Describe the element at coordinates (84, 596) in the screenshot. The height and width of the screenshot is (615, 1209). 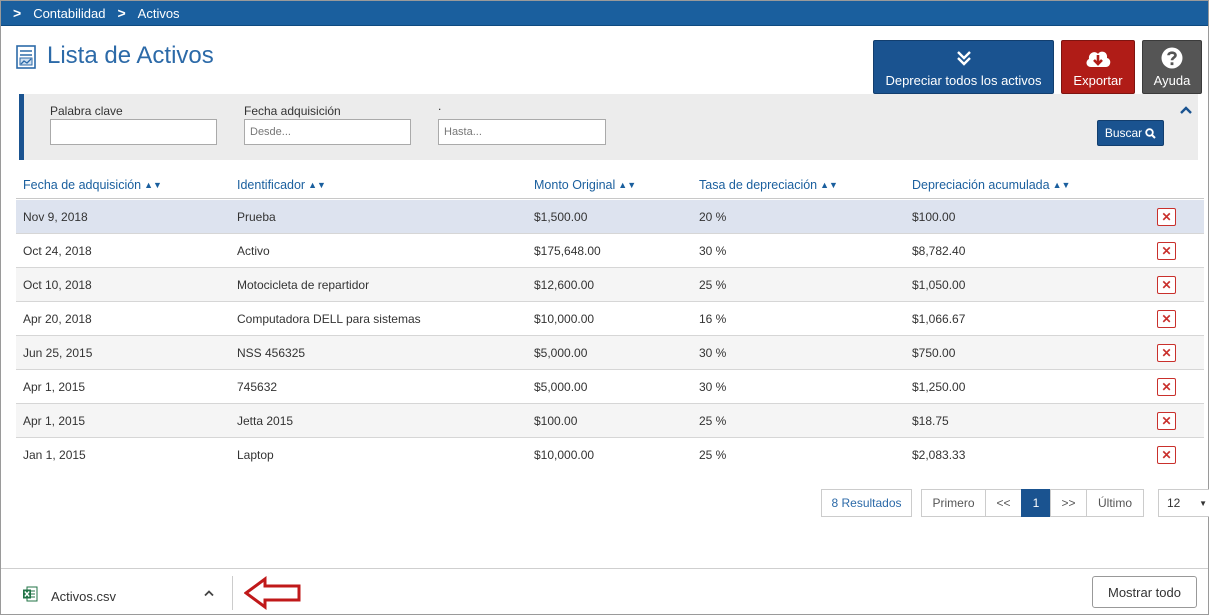
I see `download-file-name: Activos.csv` at that location.